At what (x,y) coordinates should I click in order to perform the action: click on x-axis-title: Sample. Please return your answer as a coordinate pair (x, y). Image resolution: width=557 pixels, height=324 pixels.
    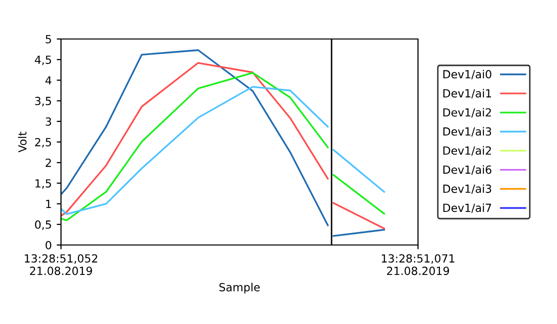
    Looking at the image, I should click on (239, 288).